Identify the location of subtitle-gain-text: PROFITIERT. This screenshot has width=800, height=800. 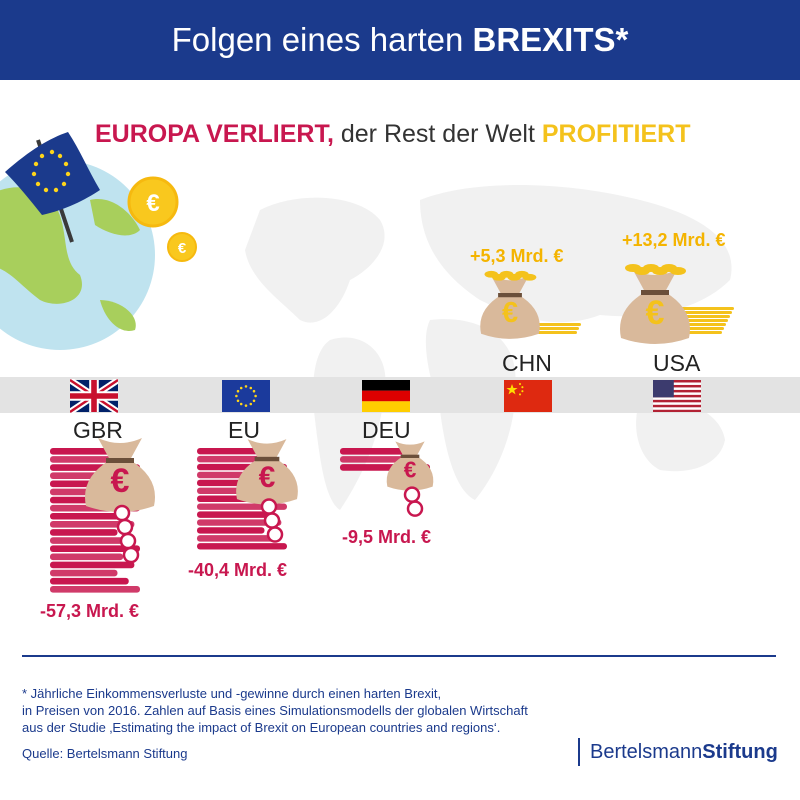
(616, 134).